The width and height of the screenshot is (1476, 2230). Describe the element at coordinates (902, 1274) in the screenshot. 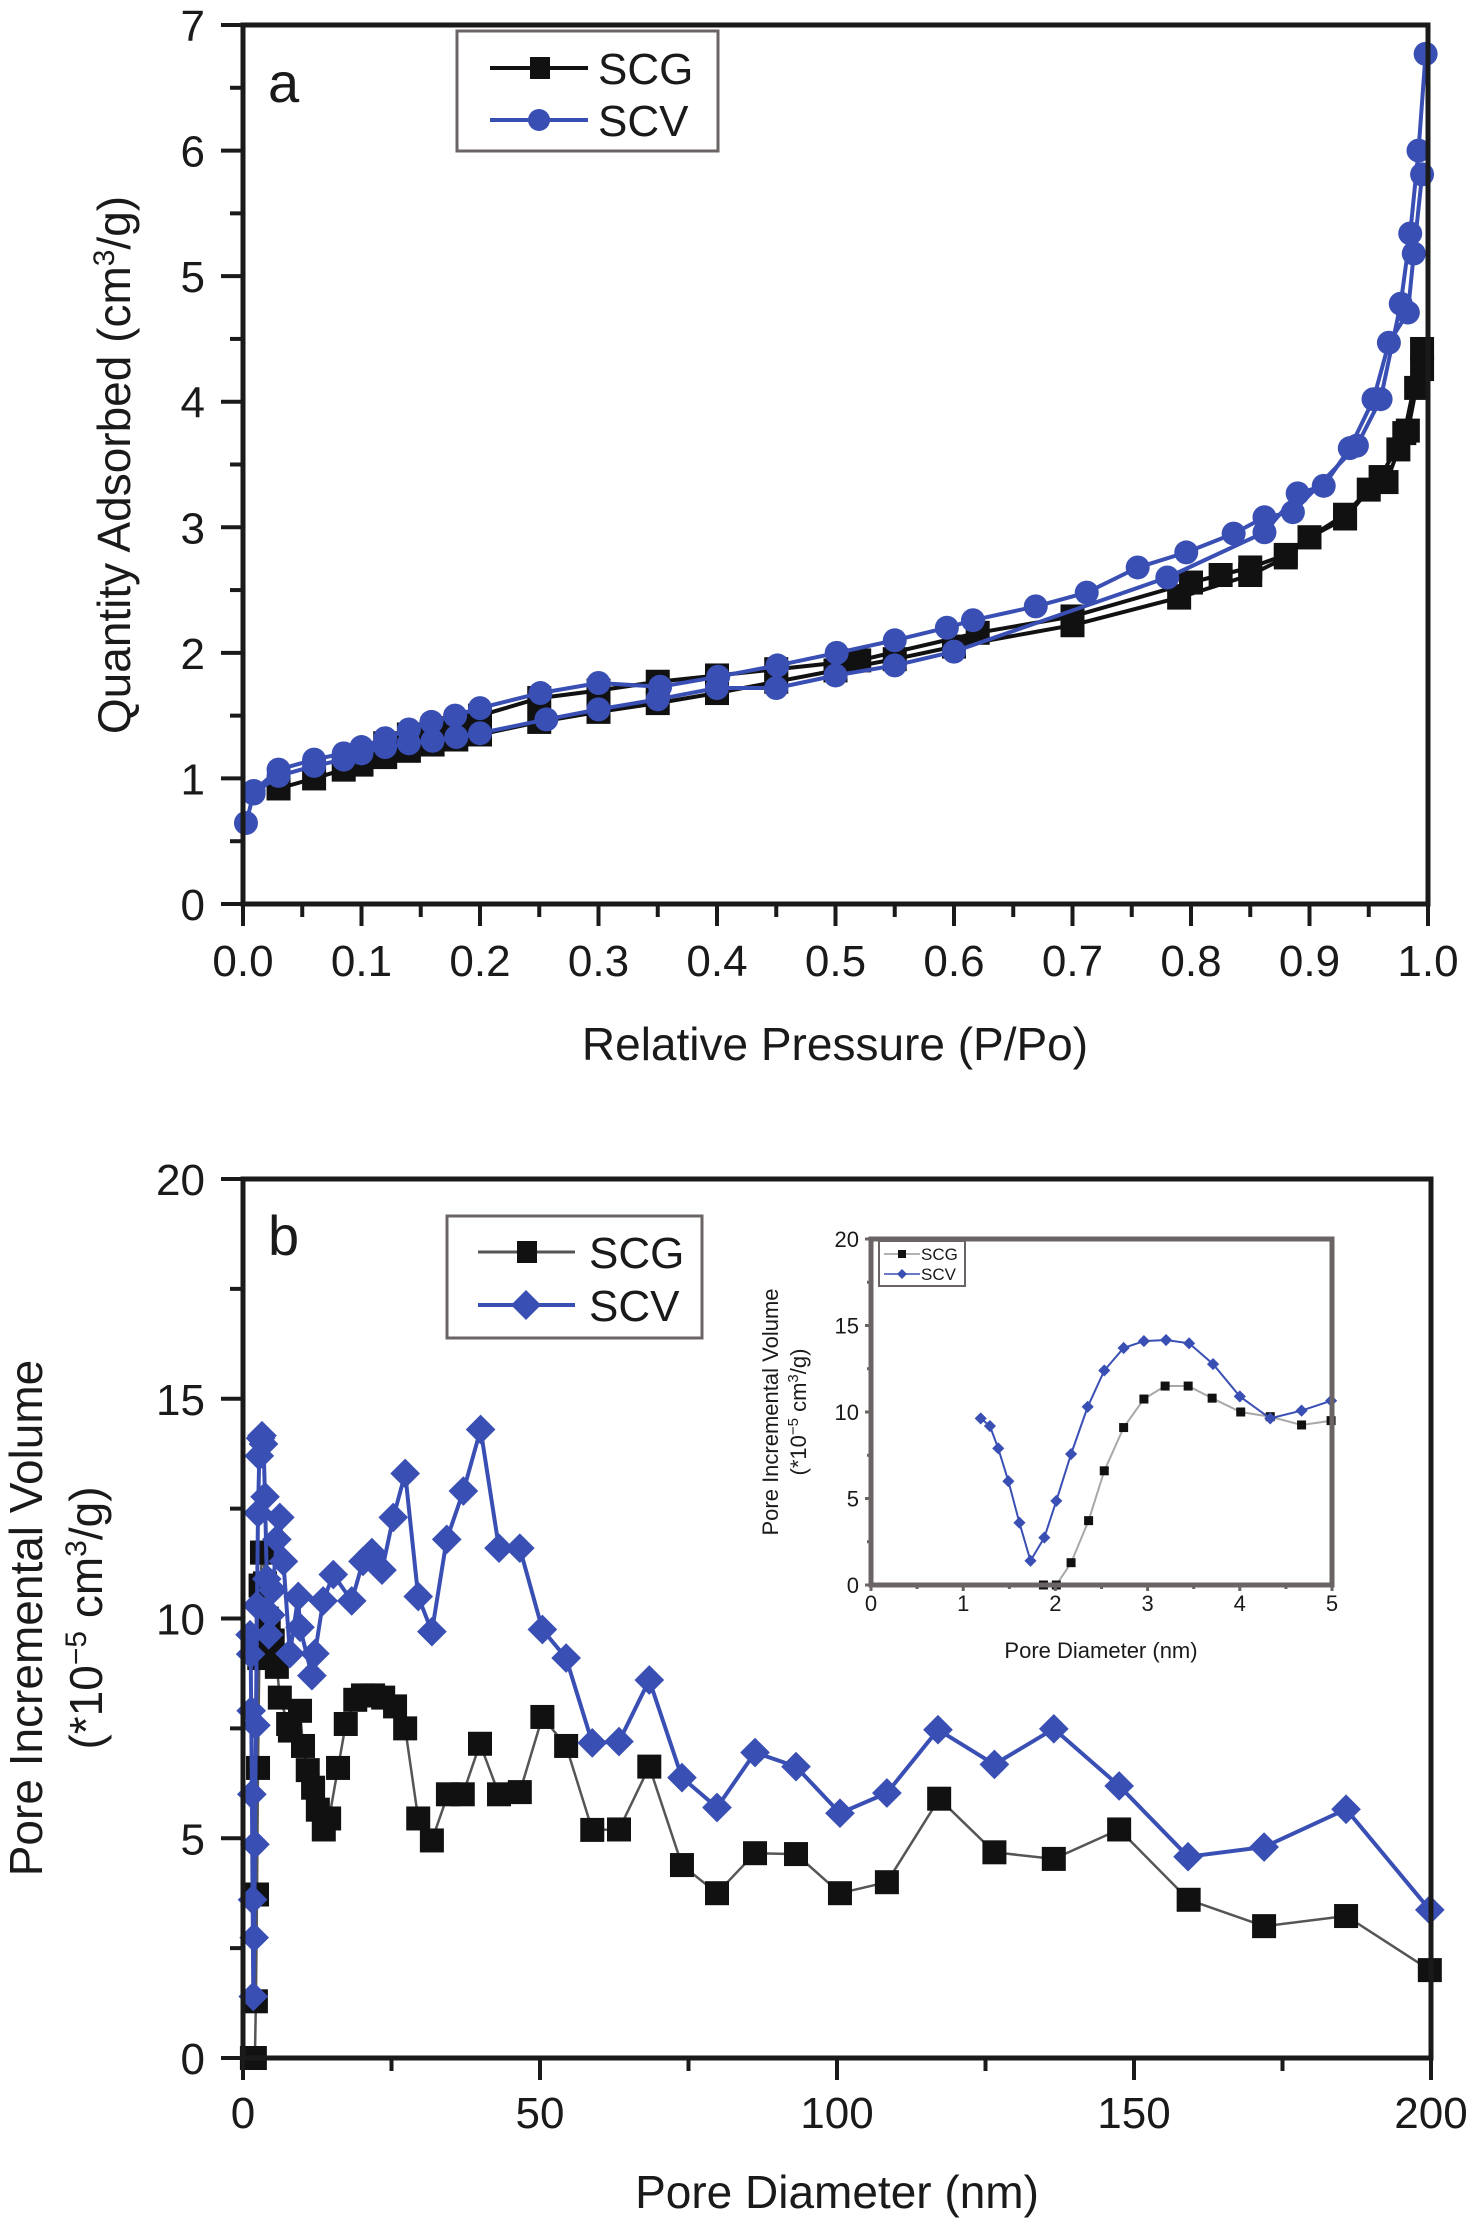

I see `inset-legend-scv-diamond-marker-icon` at that location.